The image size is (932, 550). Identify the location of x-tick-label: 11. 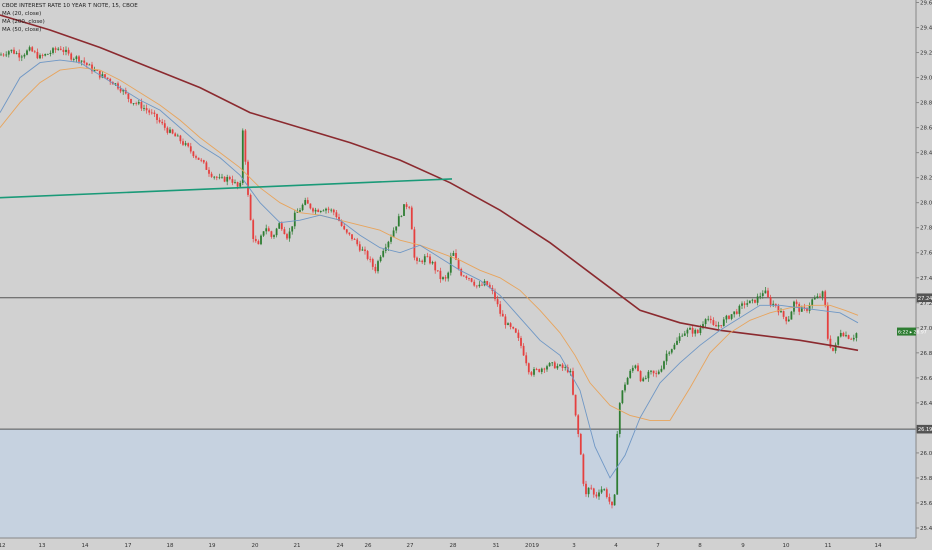
(828, 546).